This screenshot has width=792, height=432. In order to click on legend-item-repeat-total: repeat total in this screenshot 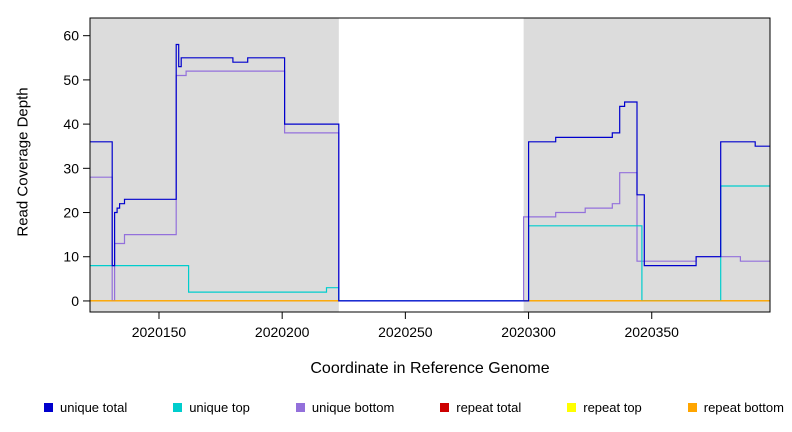, I will do `click(480, 407)`.